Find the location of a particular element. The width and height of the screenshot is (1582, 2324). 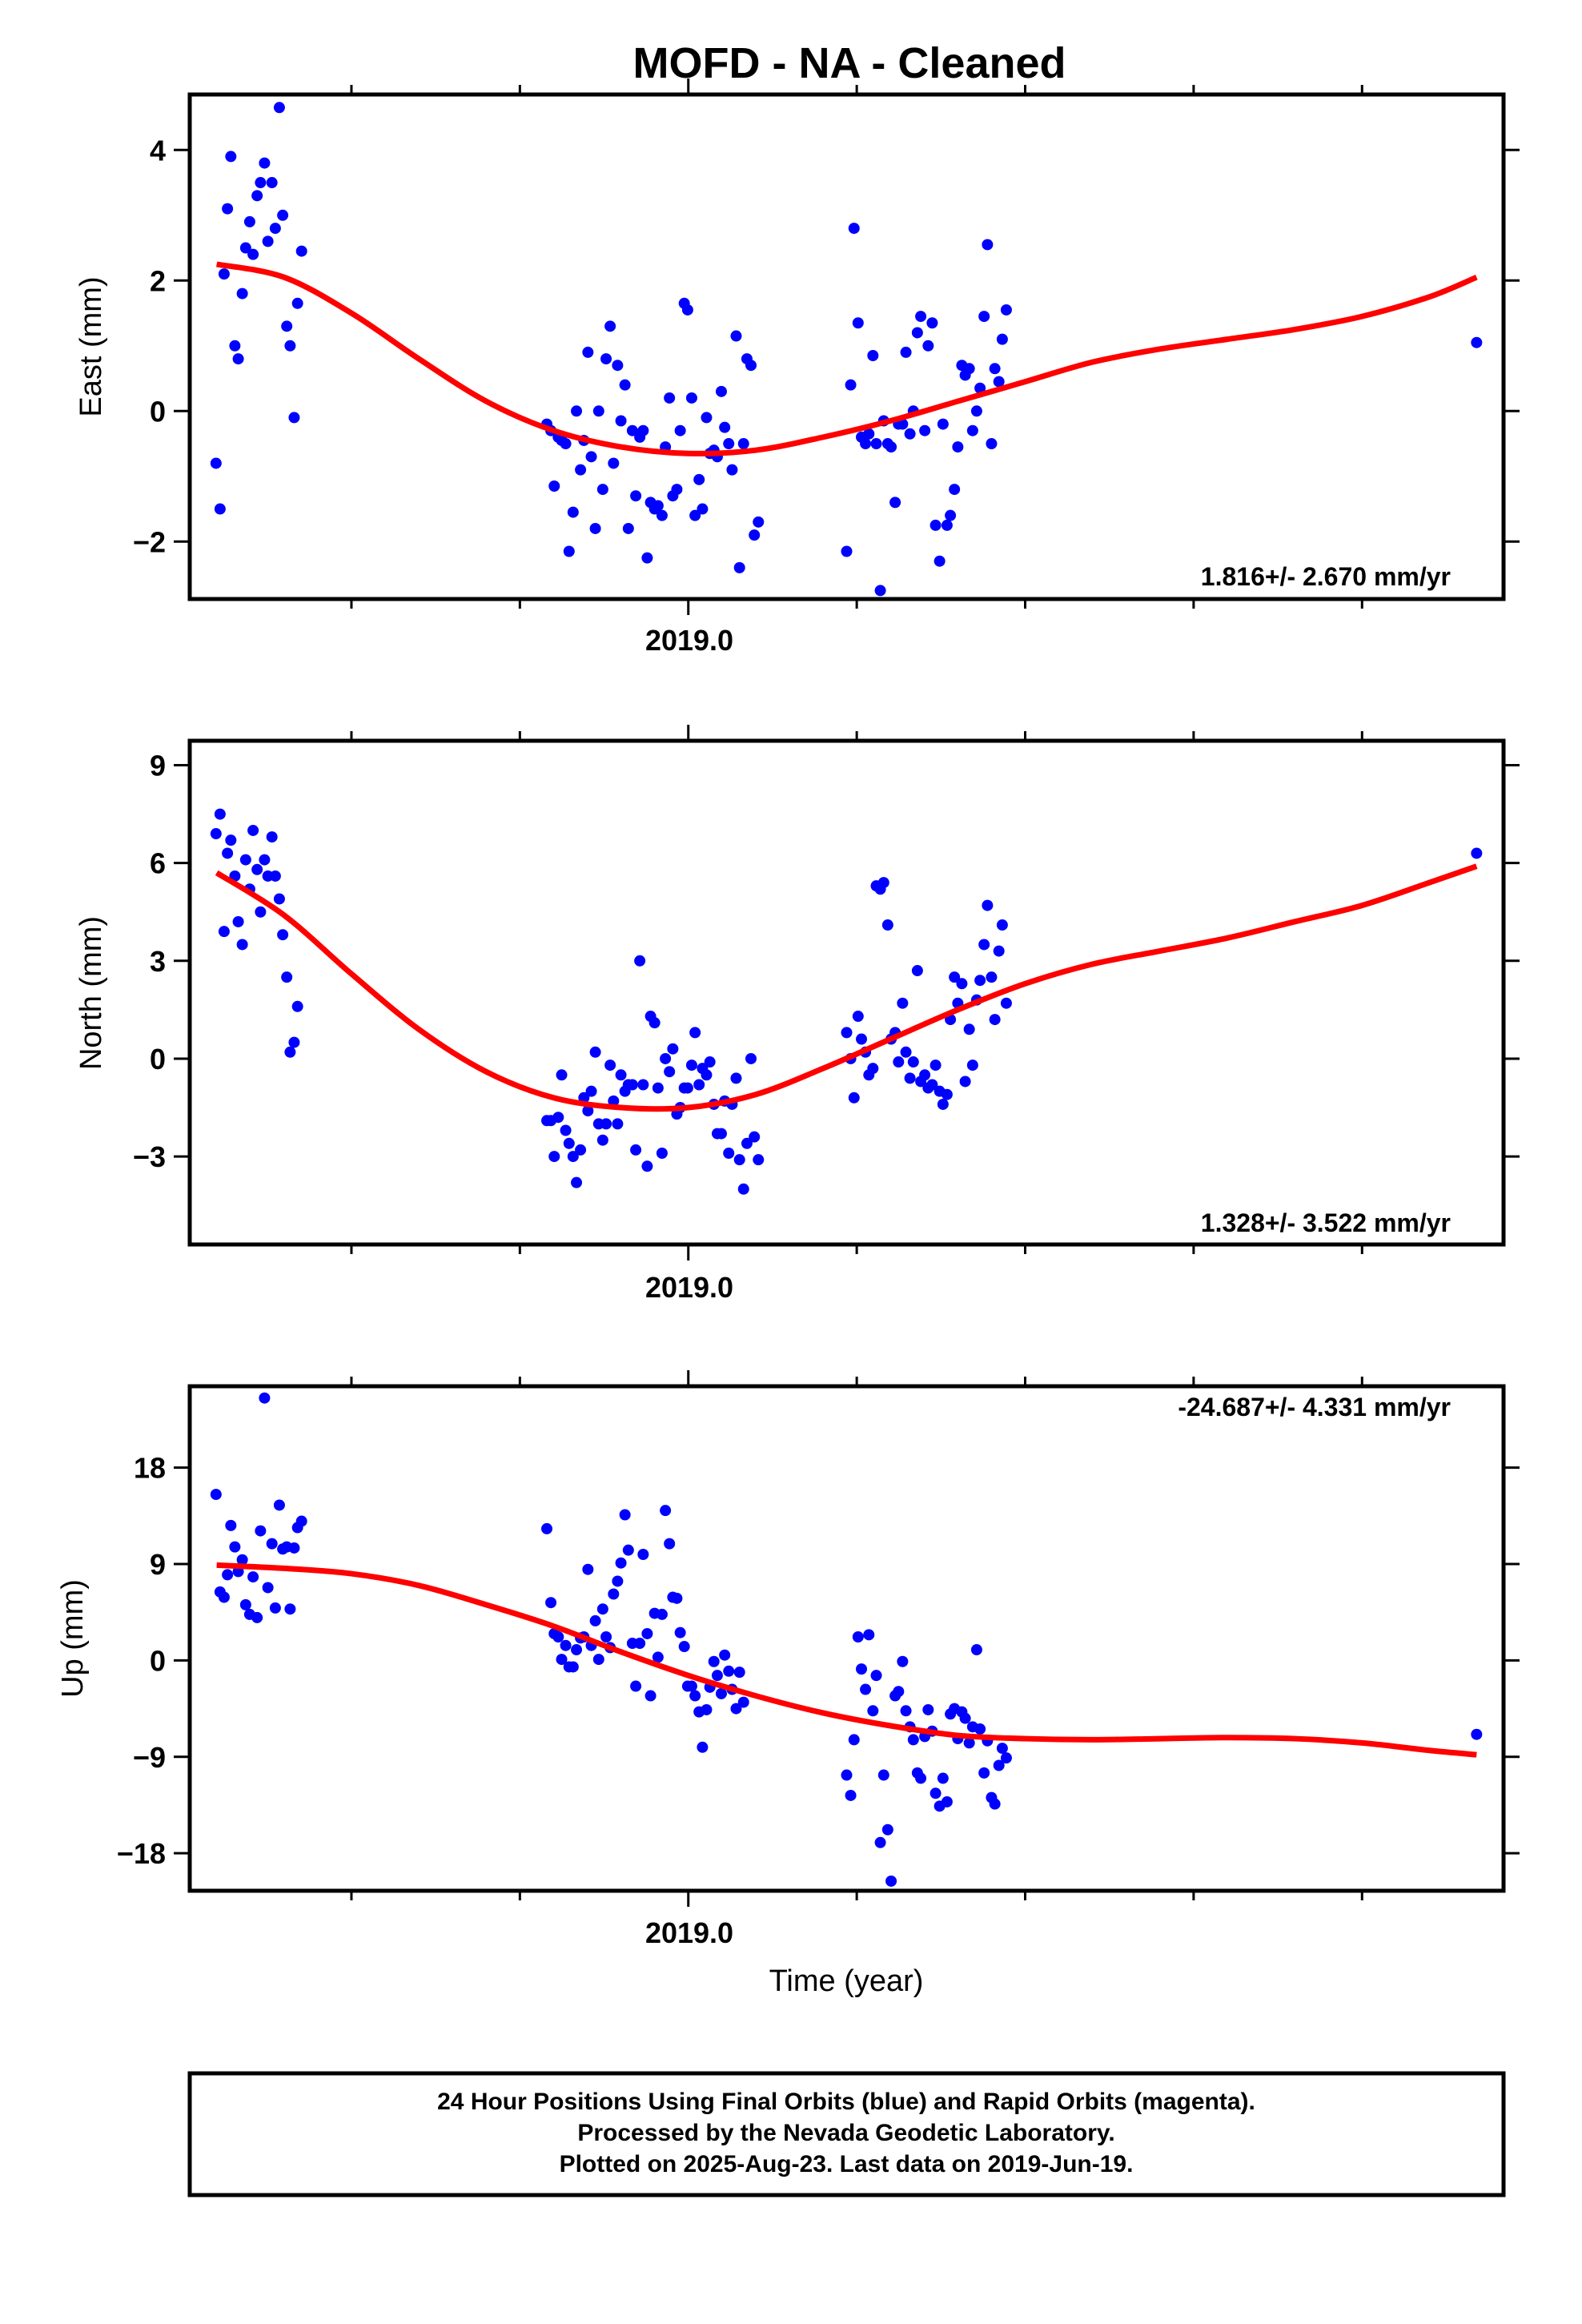

y-tick-label: −2 is located at coordinates (149, 541).